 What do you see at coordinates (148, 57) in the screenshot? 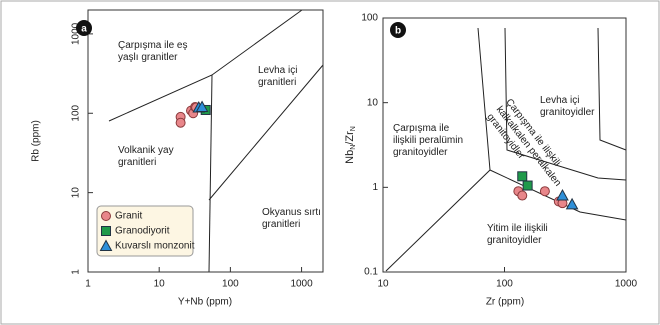
I see `region-label-line: yaşlı granitler` at bounding box center [148, 57].